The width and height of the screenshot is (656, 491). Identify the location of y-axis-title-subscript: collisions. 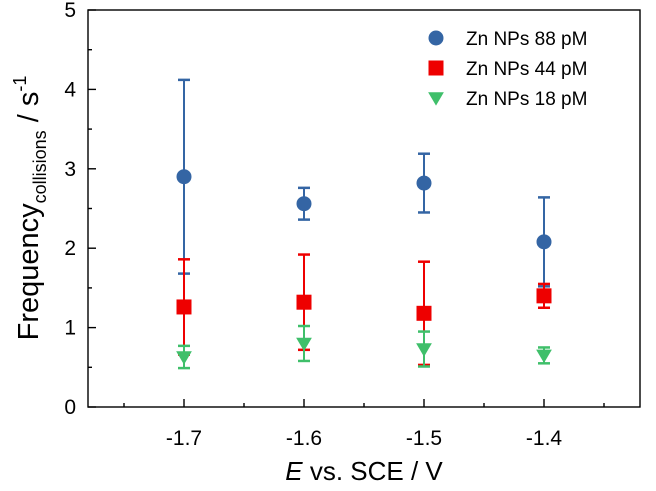
(40, 166).